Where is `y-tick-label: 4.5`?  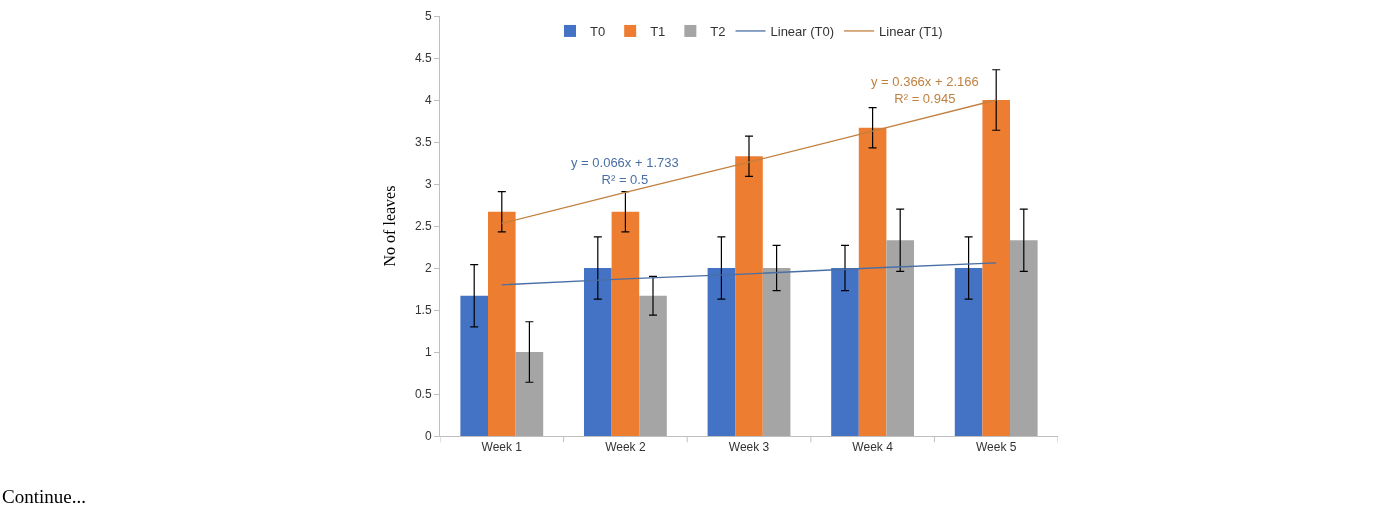
y-tick-label: 4.5 is located at coordinates (423, 58).